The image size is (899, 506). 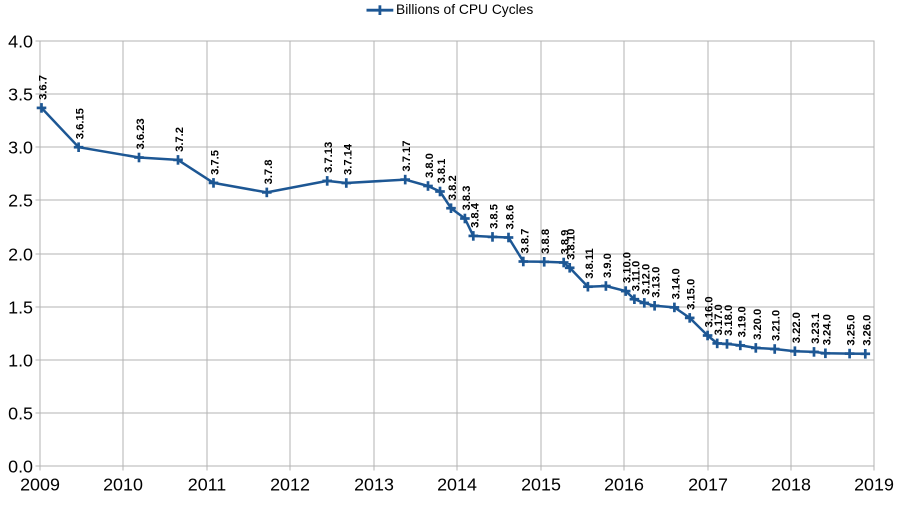 What do you see at coordinates (624, 484) in the screenshot?
I see `svg-text: 2016` at bounding box center [624, 484].